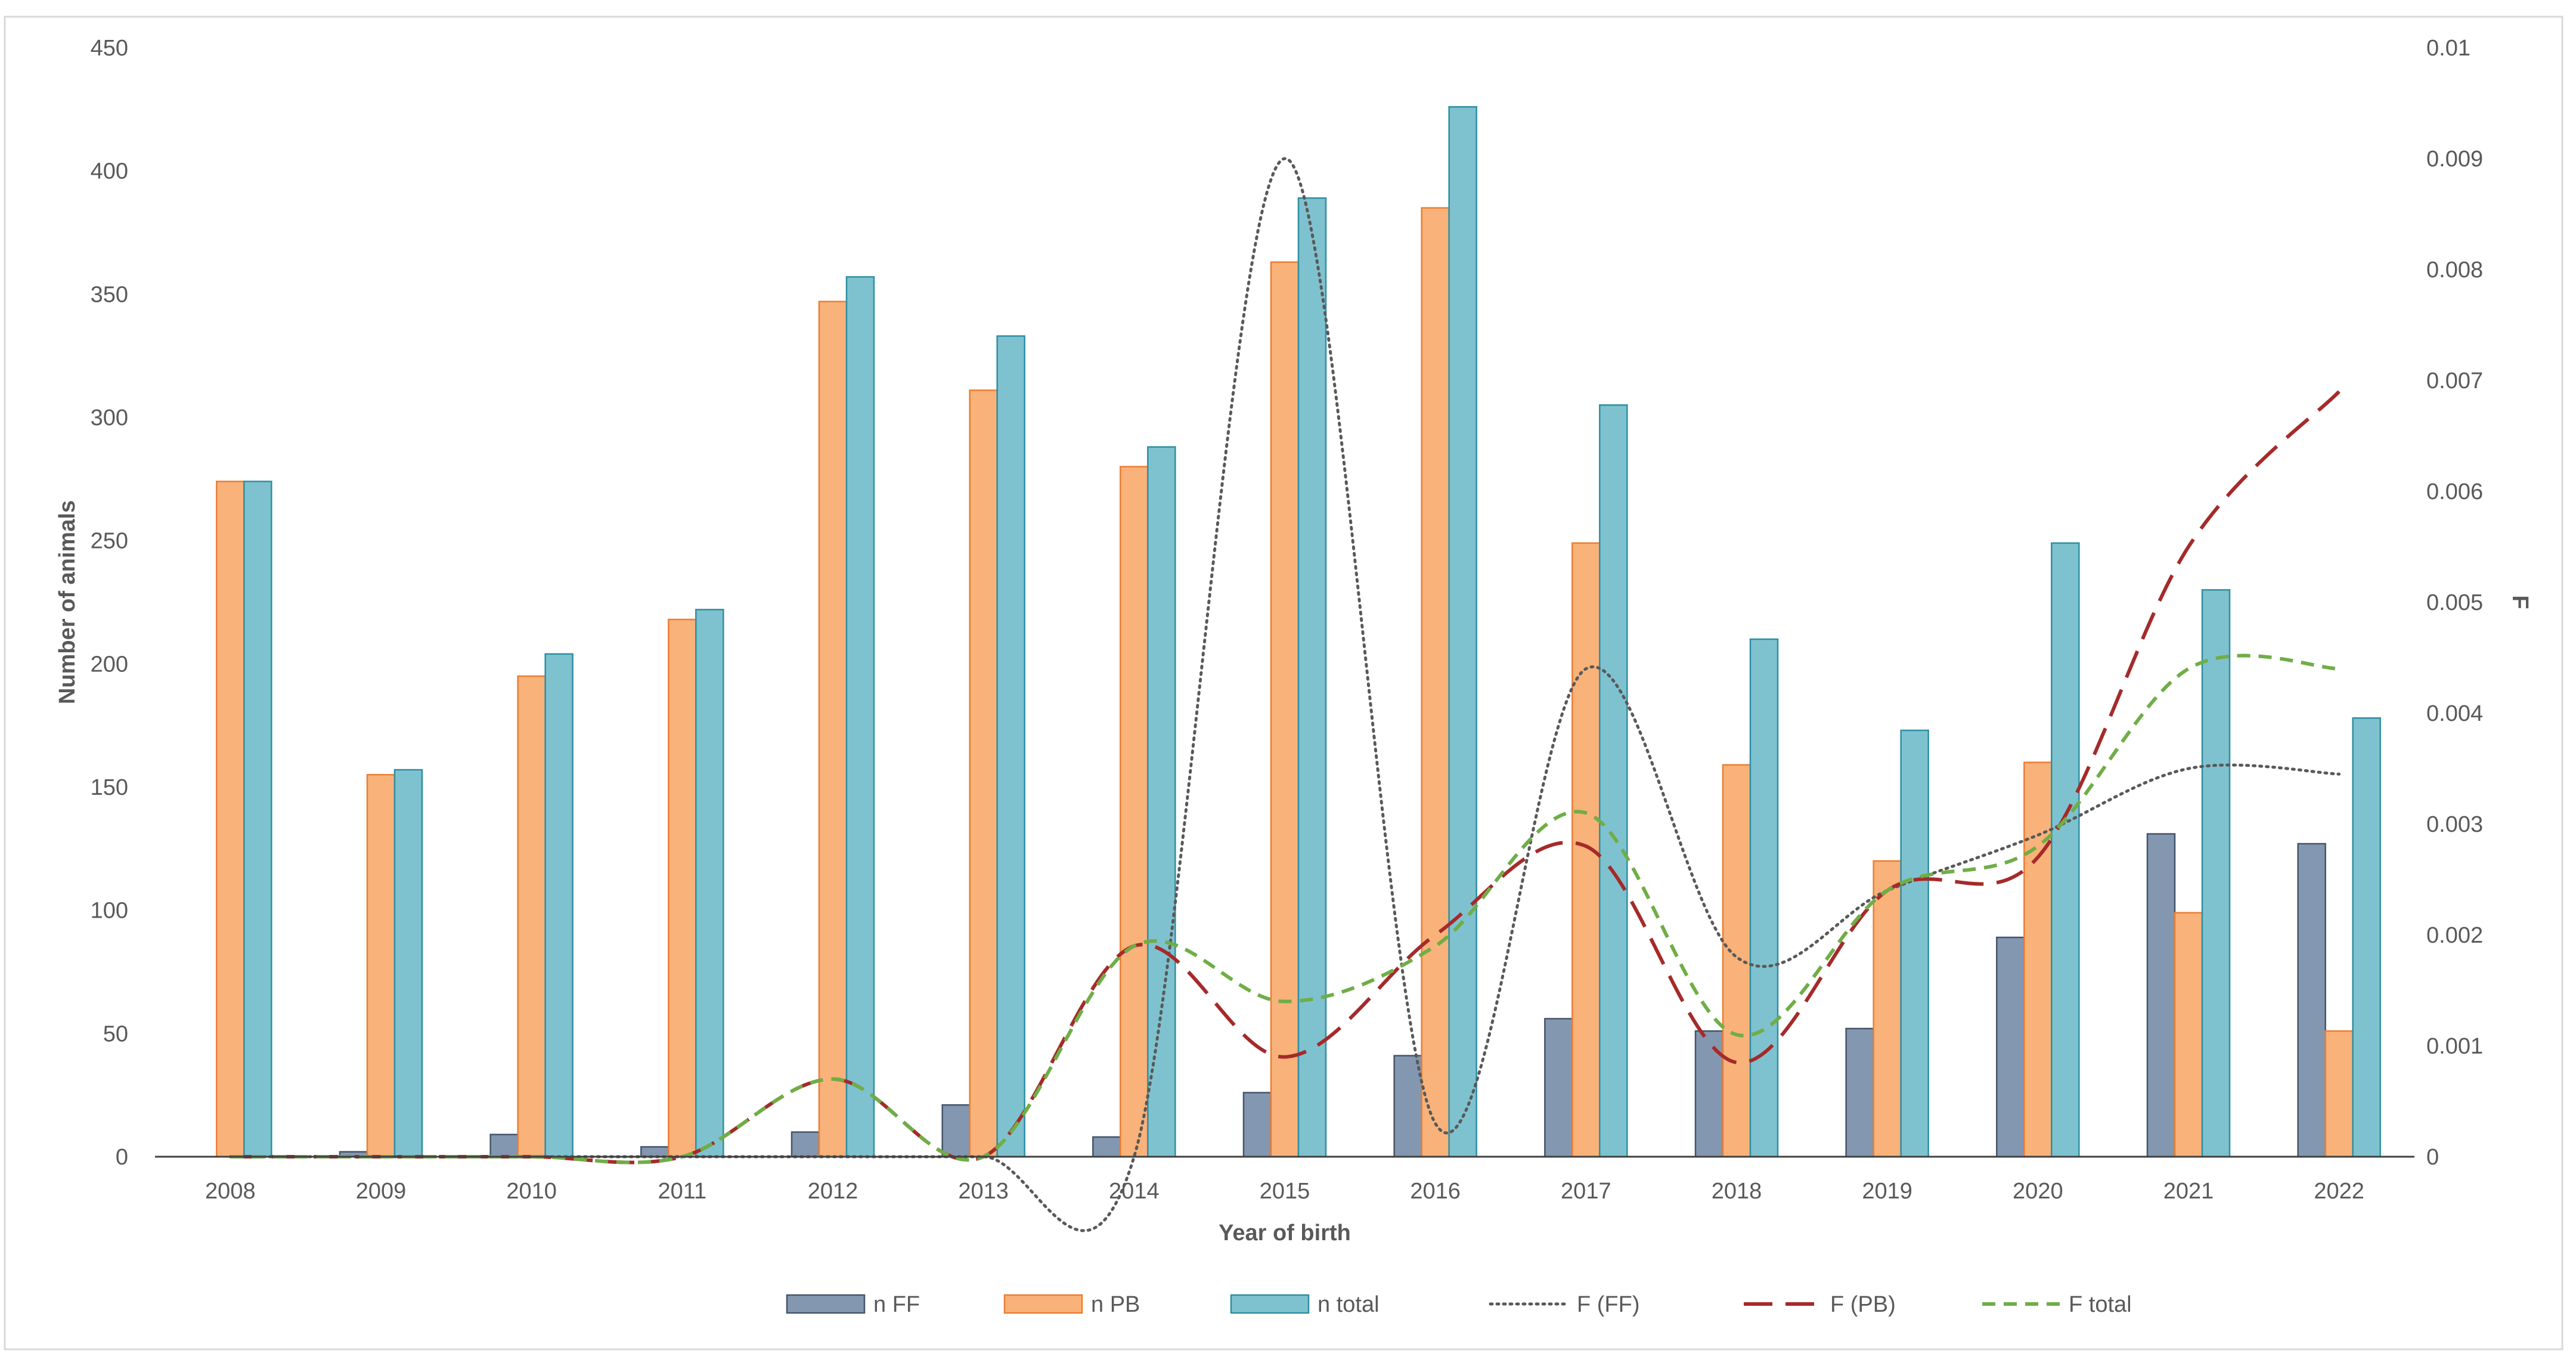 Image resolution: width=2576 pixels, height=1366 pixels. I want to click on y-tick-label: 150, so click(109, 787).